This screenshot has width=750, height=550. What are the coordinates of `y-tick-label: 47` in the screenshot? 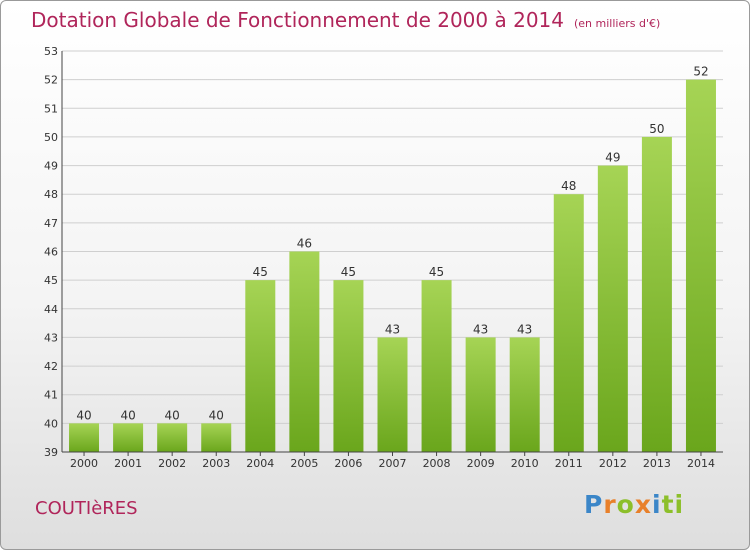 It's located at (51, 223).